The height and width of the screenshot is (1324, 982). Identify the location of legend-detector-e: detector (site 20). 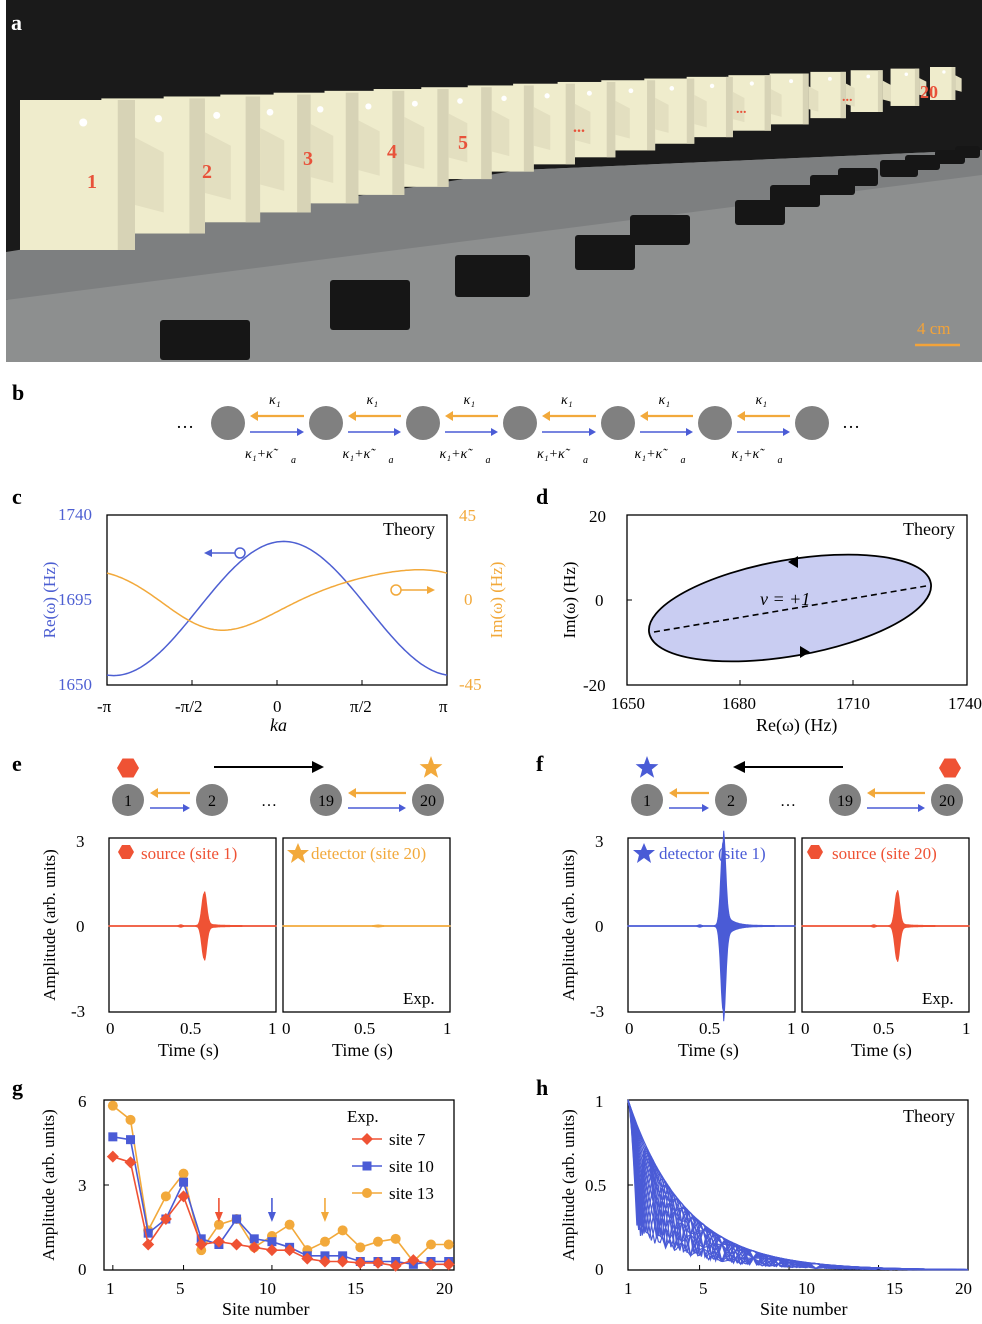
(356, 853).